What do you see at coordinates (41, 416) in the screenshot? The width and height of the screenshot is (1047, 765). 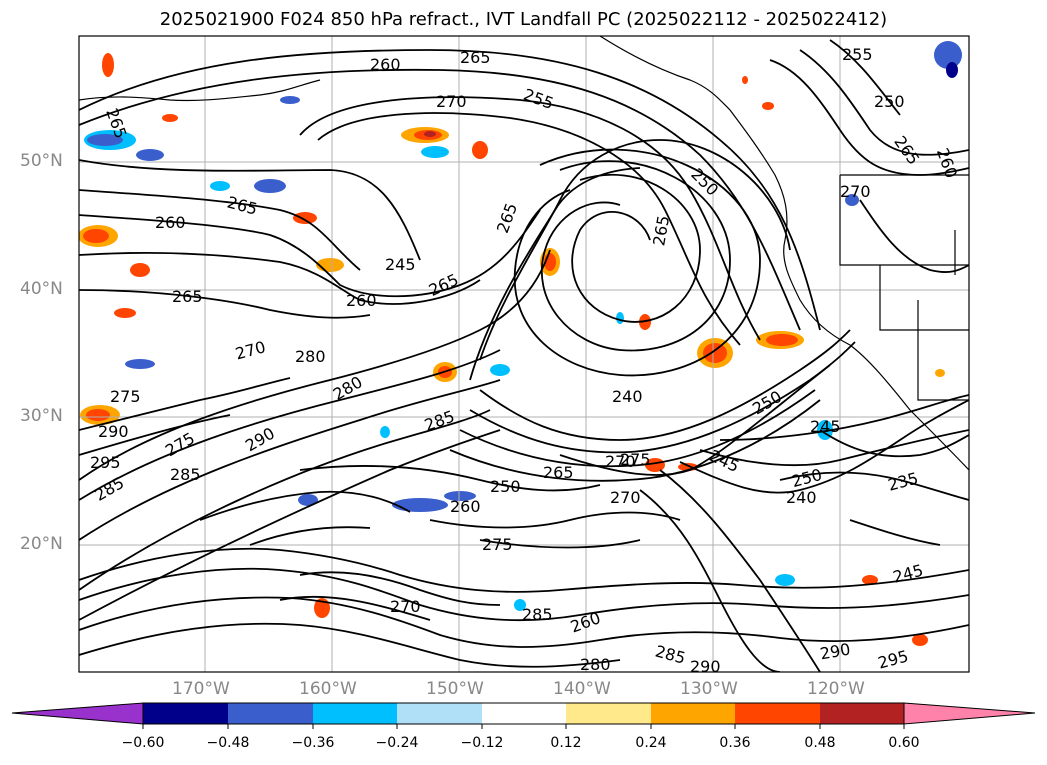 I see `lat-label: 30°N` at bounding box center [41, 416].